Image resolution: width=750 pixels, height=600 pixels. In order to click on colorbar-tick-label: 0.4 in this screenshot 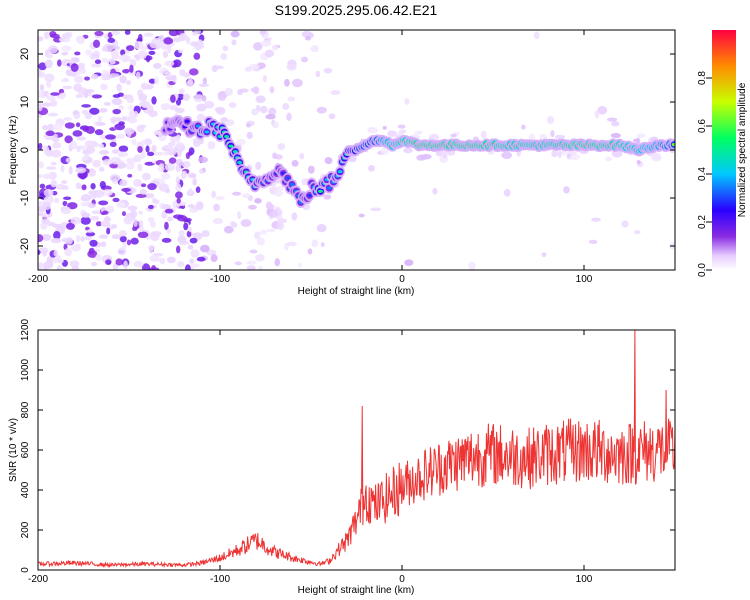, I will do `click(702, 174)`.